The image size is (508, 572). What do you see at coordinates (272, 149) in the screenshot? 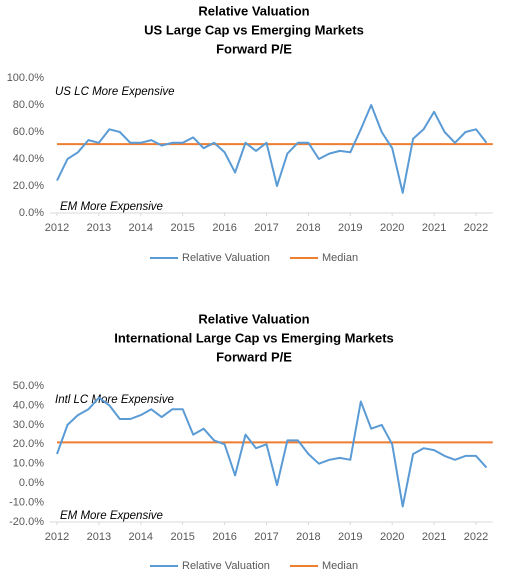
I see `data-line` at bounding box center [272, 149].